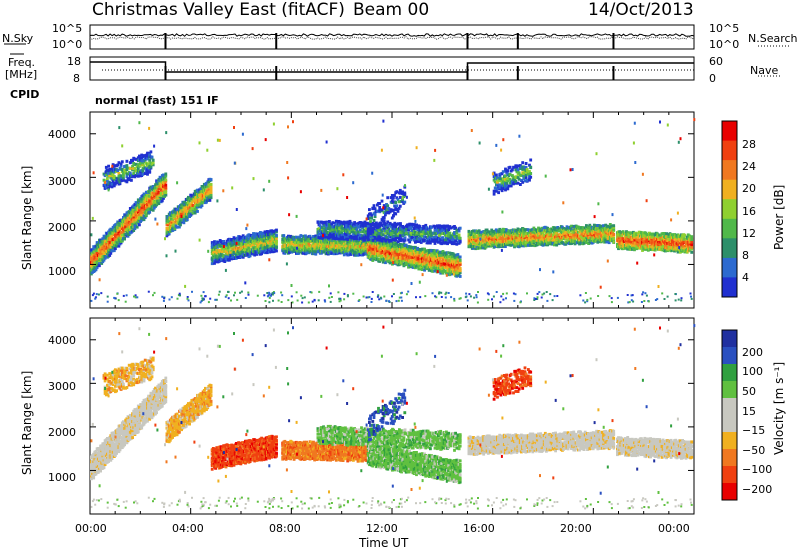  What do you see at coordinates (157, 100) in the screenshot?
I see `cpid-text: normal (fast) 151 IF` at bounding box center [157, 100].